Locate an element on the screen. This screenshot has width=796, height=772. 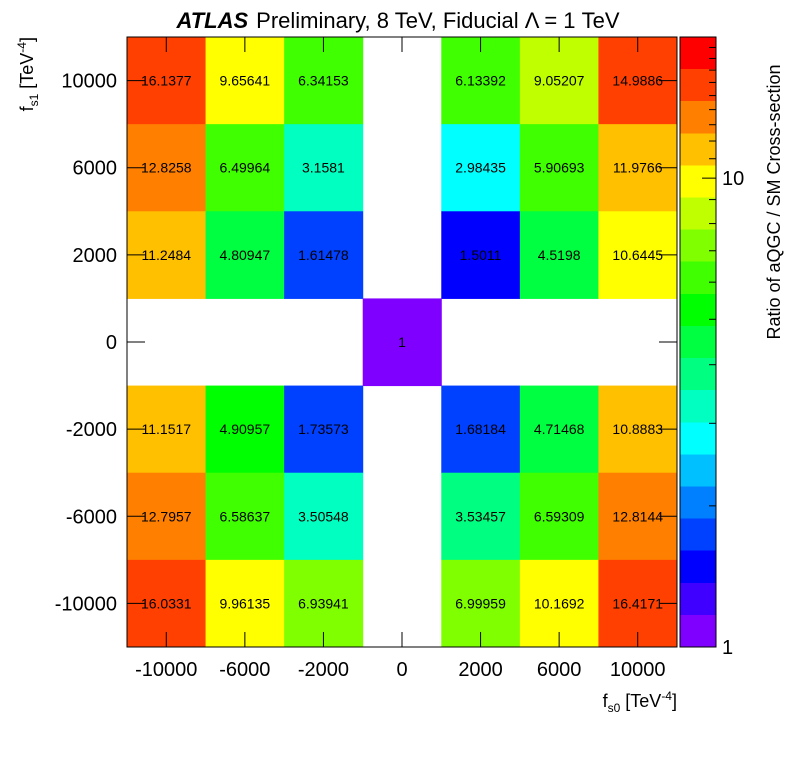
cell-value-label: 11.1517 is located at coordinates (166, 429).